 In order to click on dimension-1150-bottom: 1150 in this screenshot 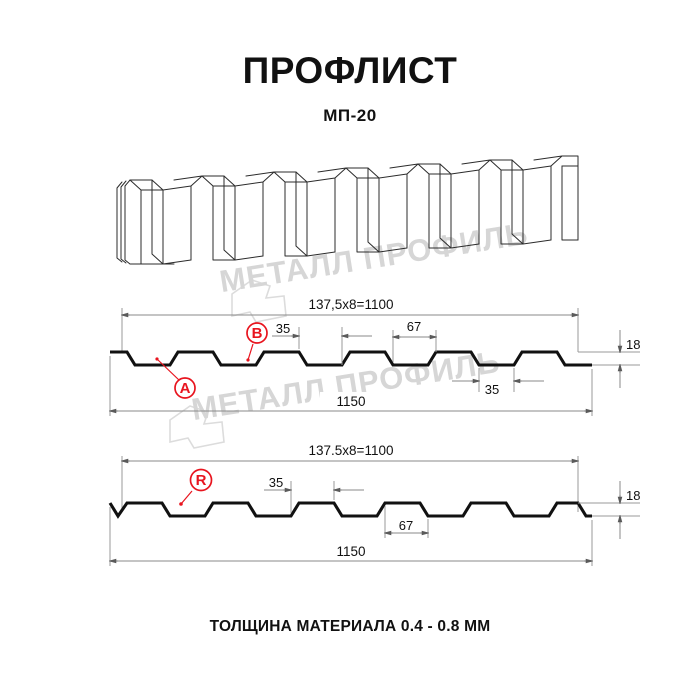, I will do `click(351, 551)`.